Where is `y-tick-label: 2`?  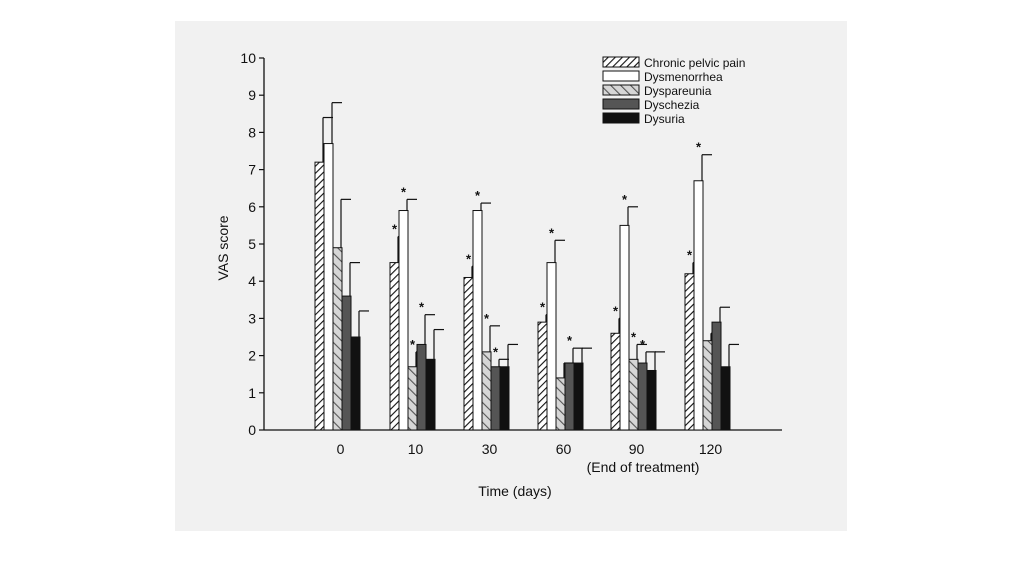
y-tick-label: 2 is located at coordinates (252, 356).